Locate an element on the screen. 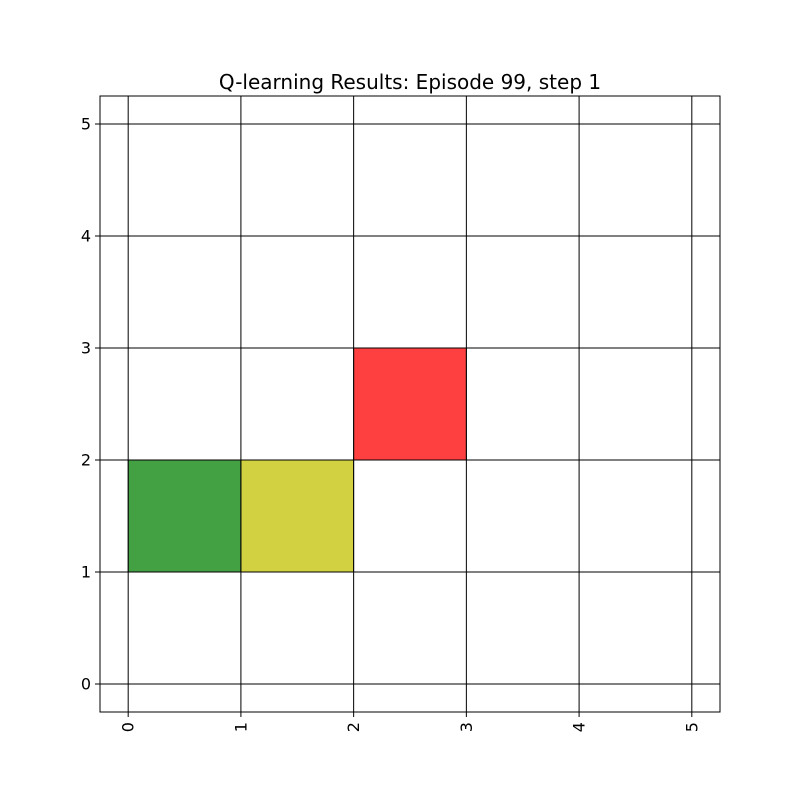  x-tick-label-5: 5 is located at coordinates (691, 727).